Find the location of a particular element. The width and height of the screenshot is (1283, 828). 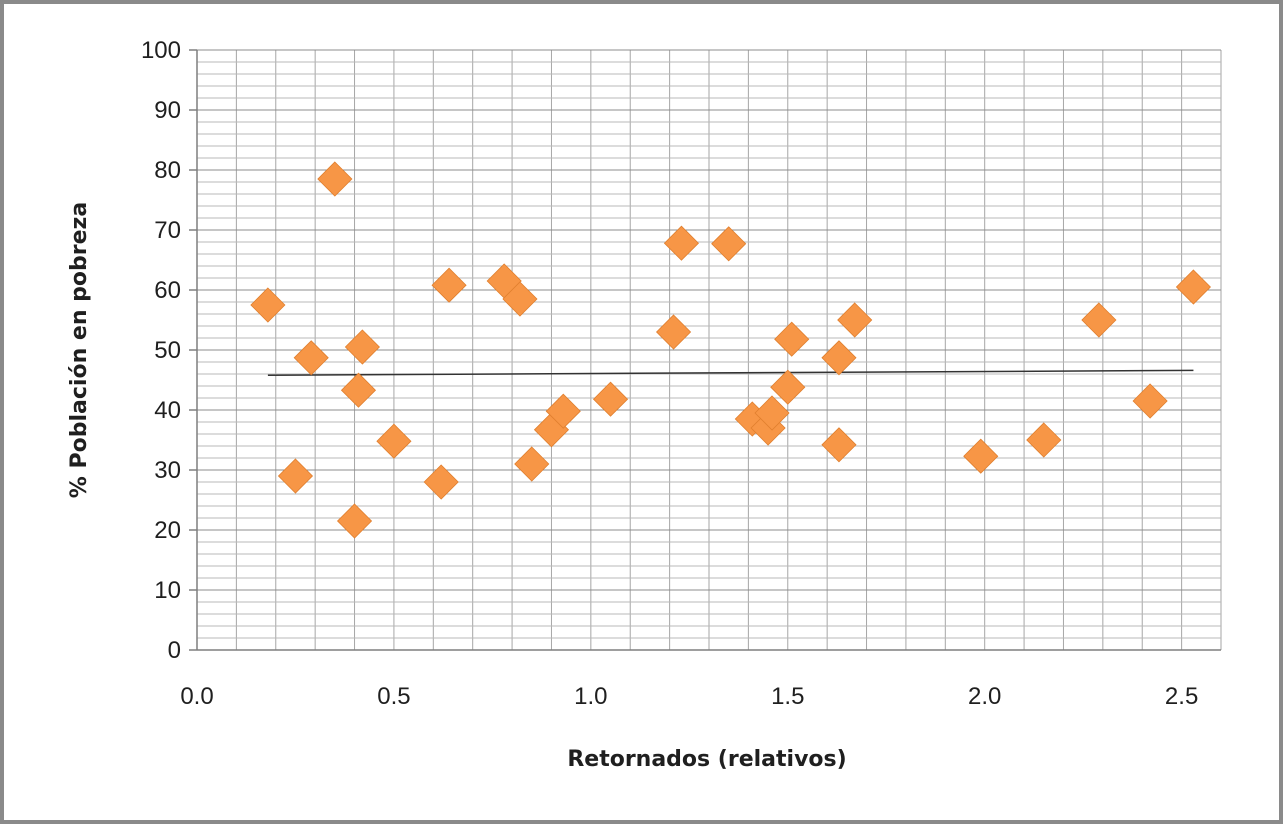

x-axis-title: Retornados (relativos) is located at coordinates (706, 759).